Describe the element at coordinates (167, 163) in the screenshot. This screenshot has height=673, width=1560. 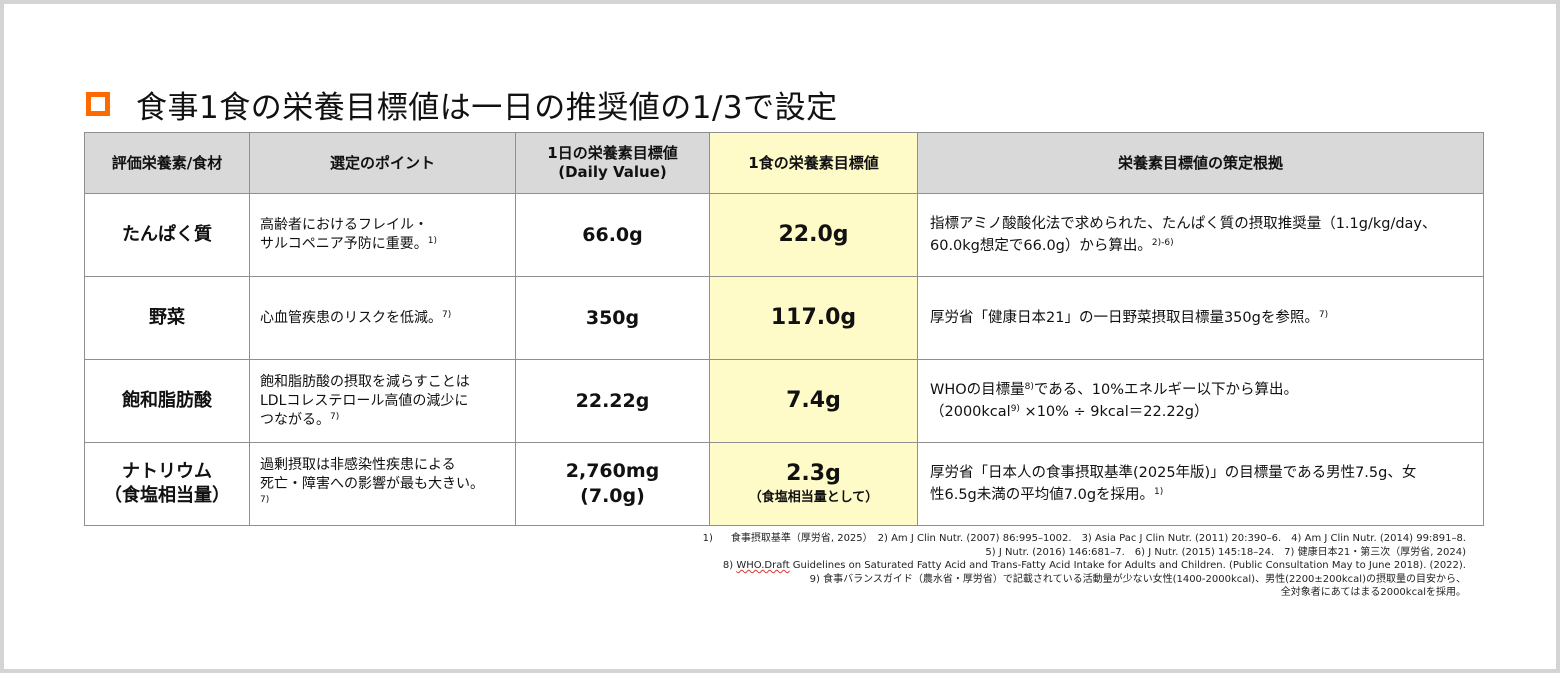
I see `header-nutrient: 評価栄養素/食材` at that location.